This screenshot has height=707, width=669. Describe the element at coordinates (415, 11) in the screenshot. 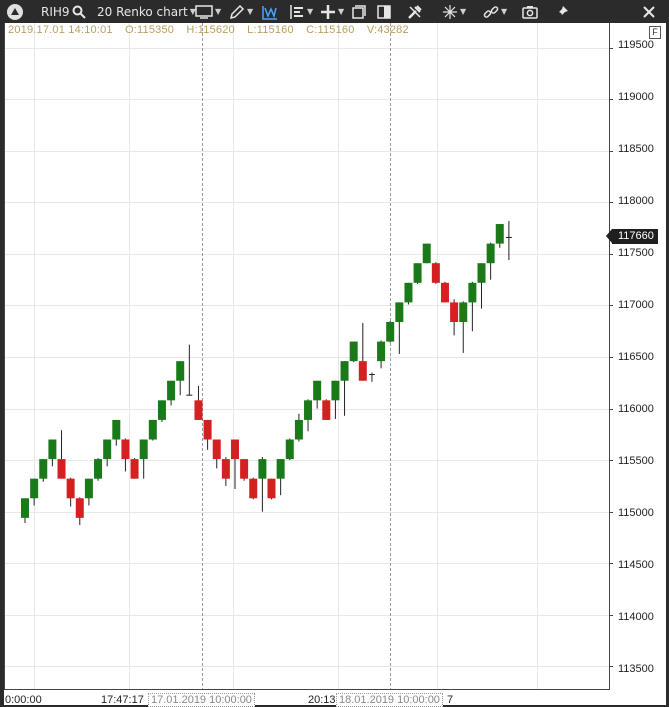

I see `tools-icon` at that location.